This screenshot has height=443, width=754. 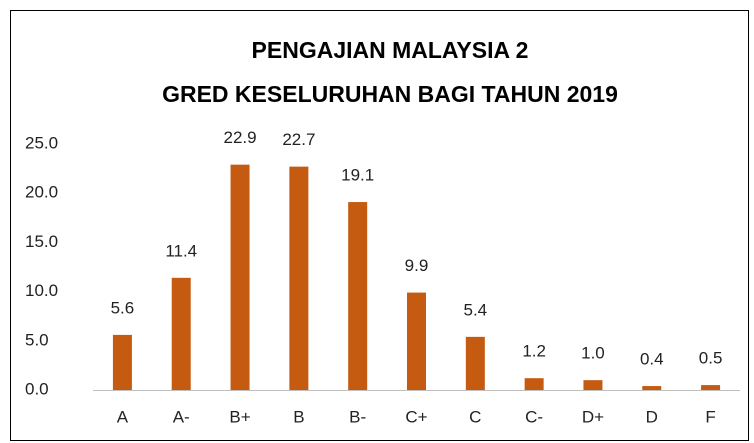 I want to click on x-tick-label: C+, so click(x=416, y=416).